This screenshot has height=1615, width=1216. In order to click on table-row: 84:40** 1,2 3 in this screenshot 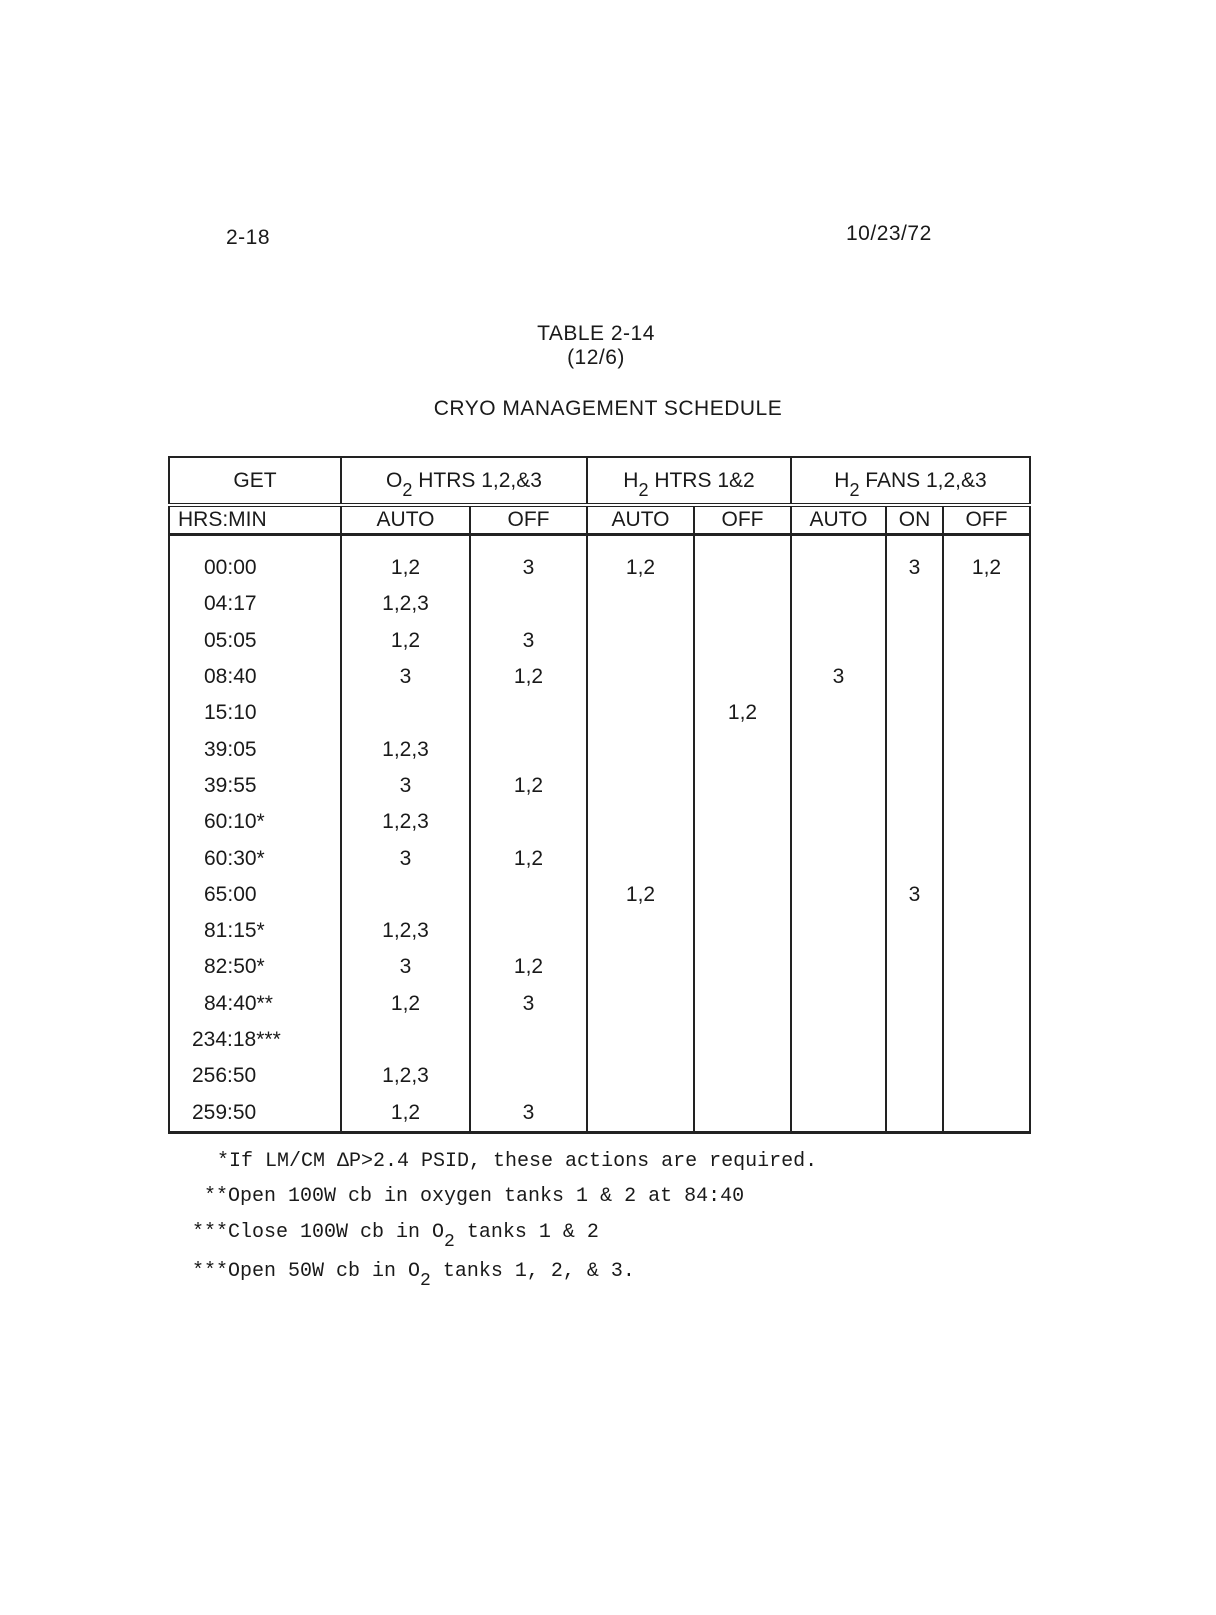, I will do `click(599, 1003)`.